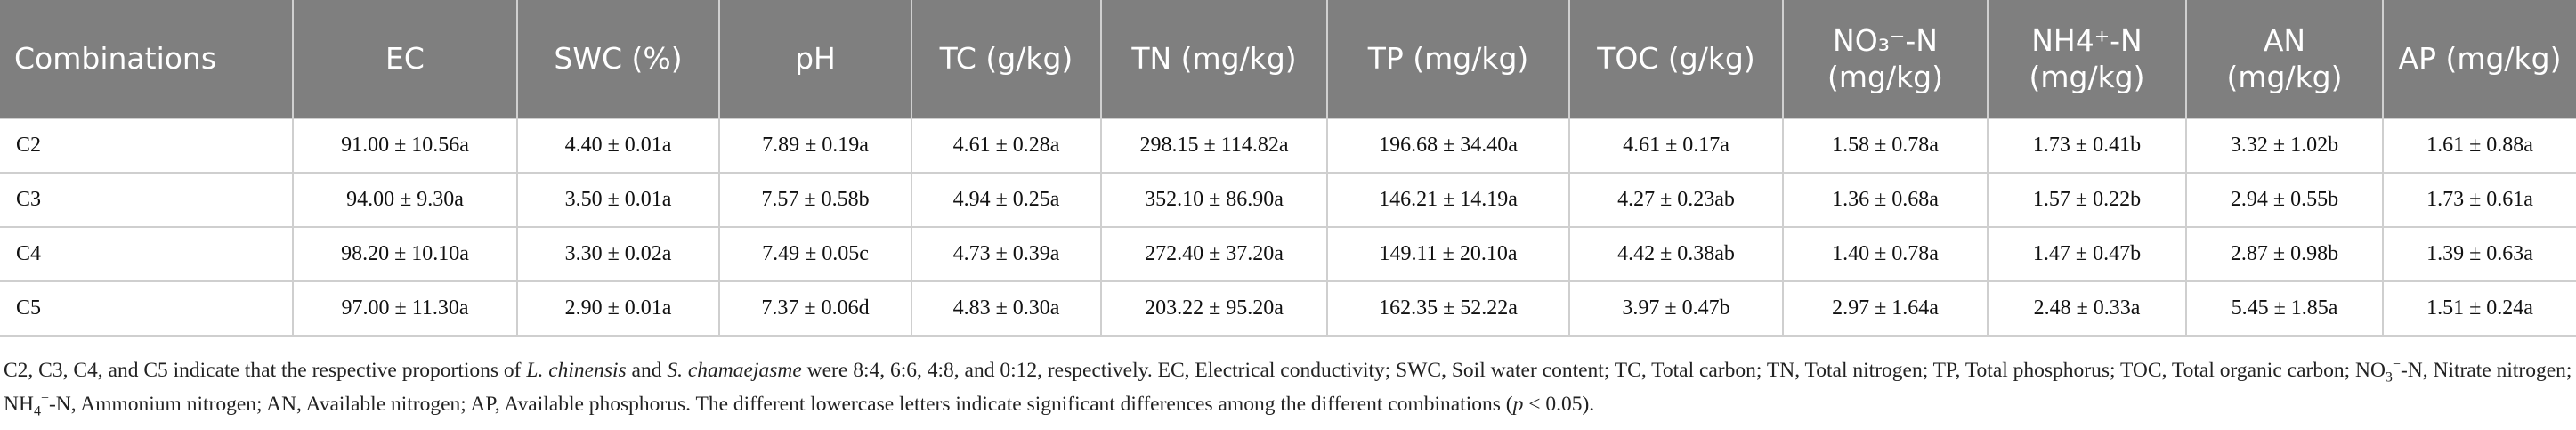 The width and height of the screenshot is (2576, 430). I want to click on table-cell: 7.57 ± 0.58b, so click(815, 200).